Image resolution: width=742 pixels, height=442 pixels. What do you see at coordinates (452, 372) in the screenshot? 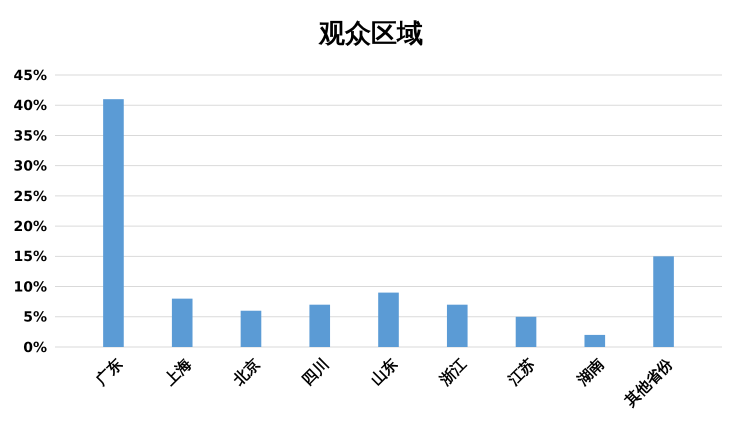
I see `x-tick-label: 浙江` at bounding box center [452, 372].